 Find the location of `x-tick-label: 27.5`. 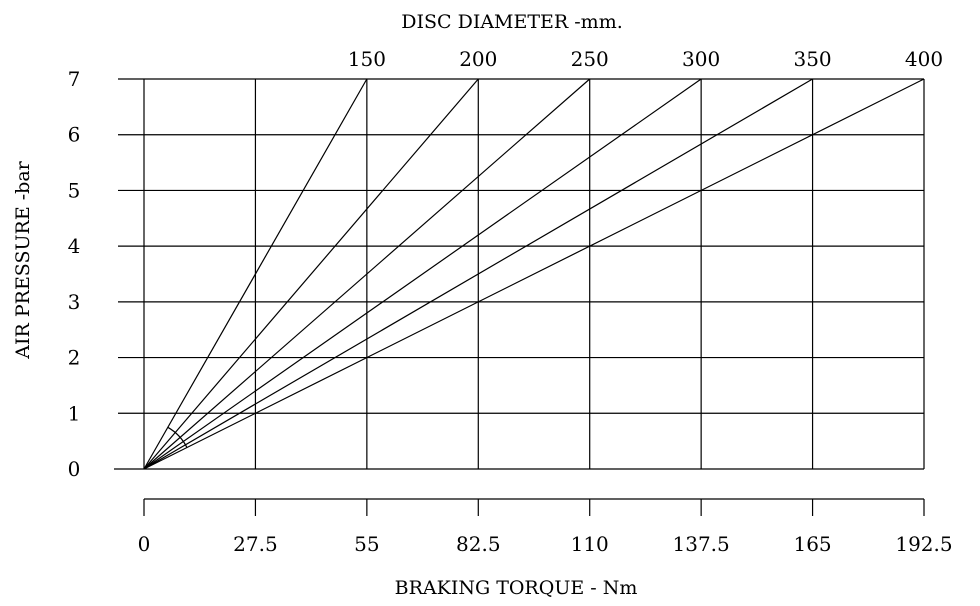

x-tick-label: 27.5 is located at coordinates (255, 544).